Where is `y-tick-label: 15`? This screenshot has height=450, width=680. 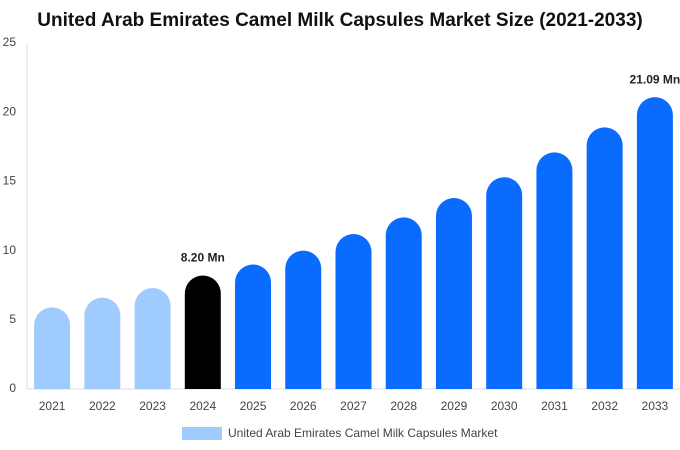
y-tick-label: 15 is located at coordinates (10, 181).